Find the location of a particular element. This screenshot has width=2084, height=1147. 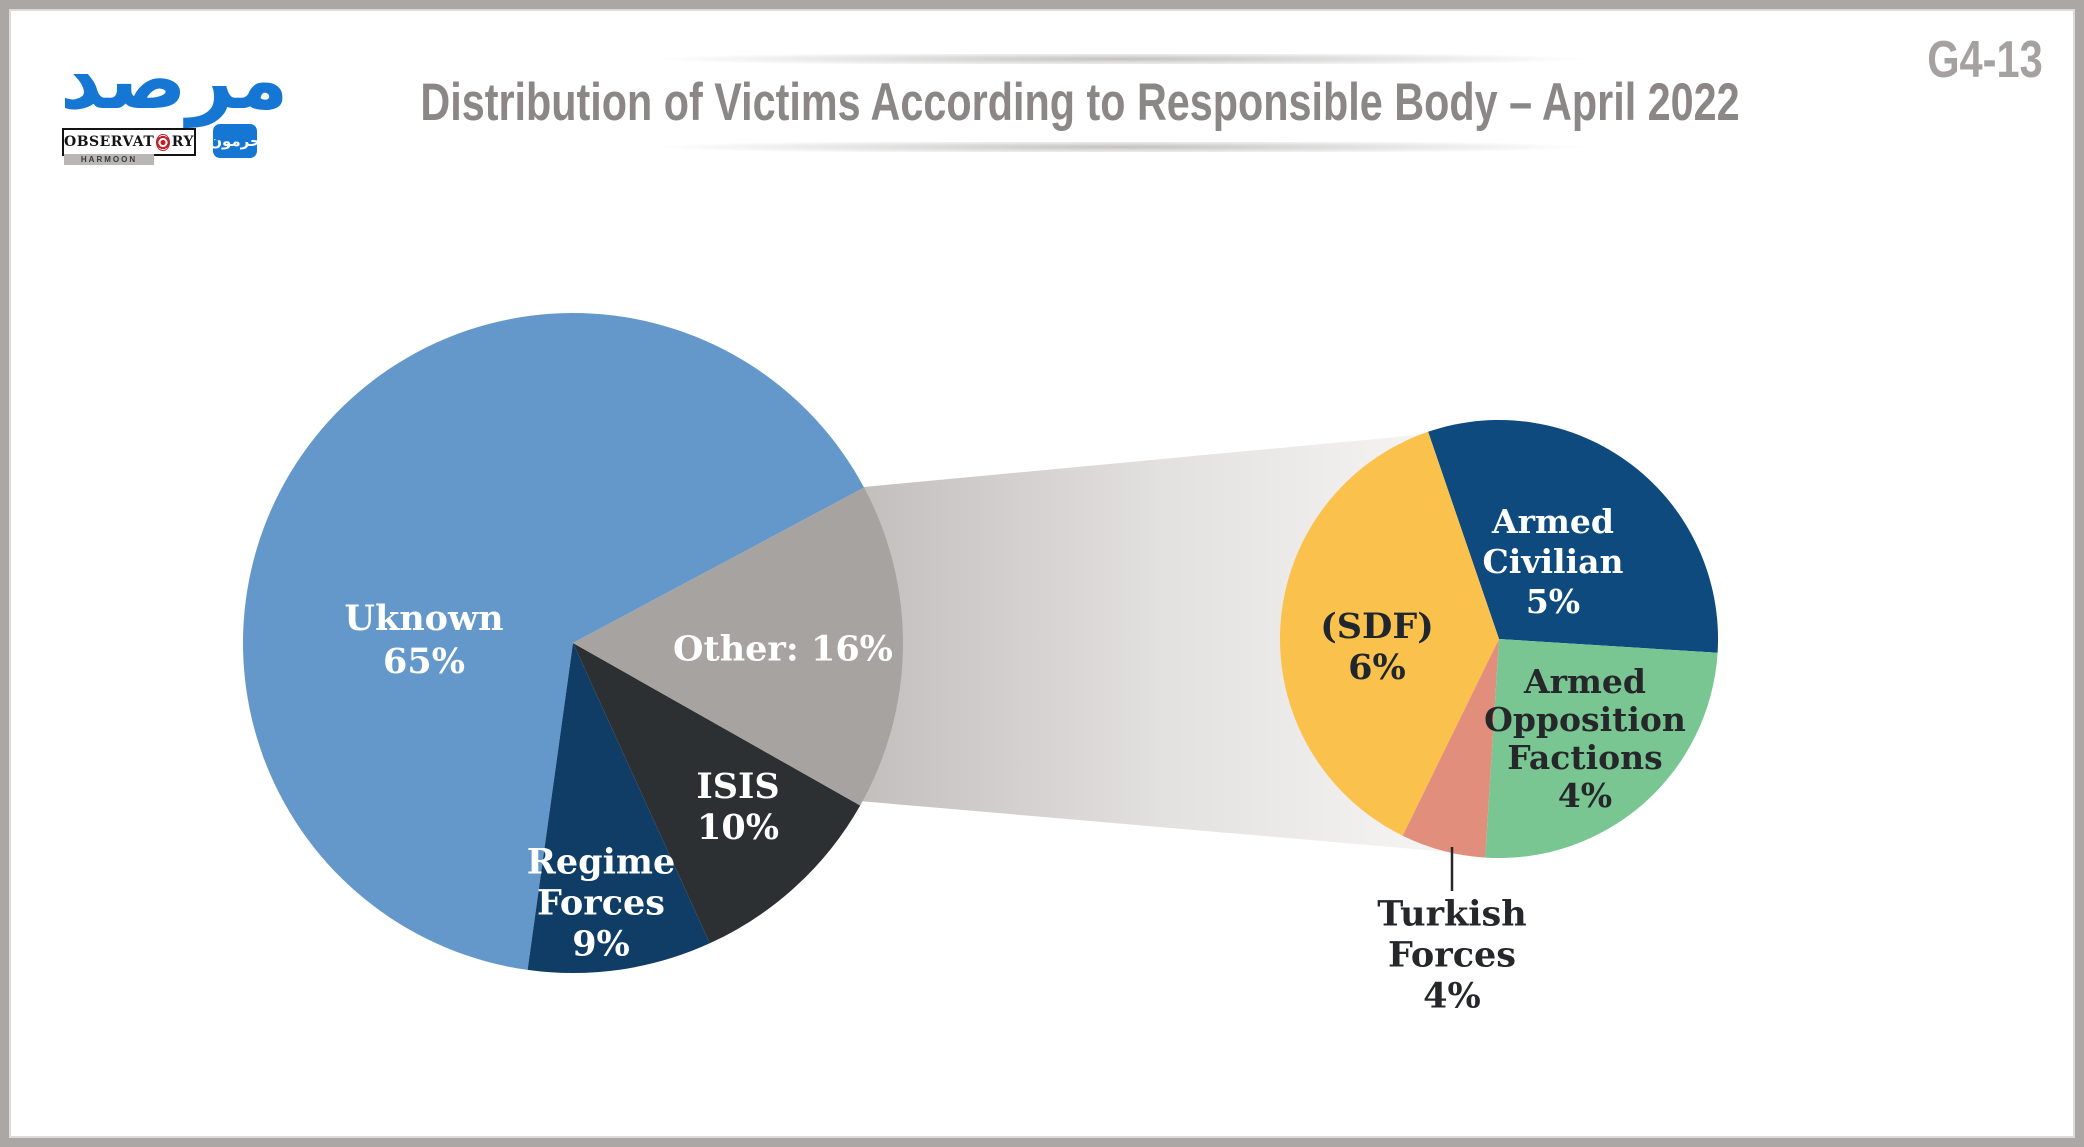

pie-slice-sdf is located at coordinates (1389, 633).